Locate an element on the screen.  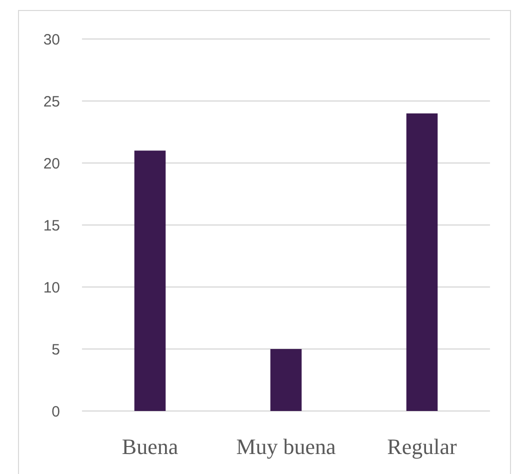
y-tick-label: 10 is located at coordinates (51, 287).